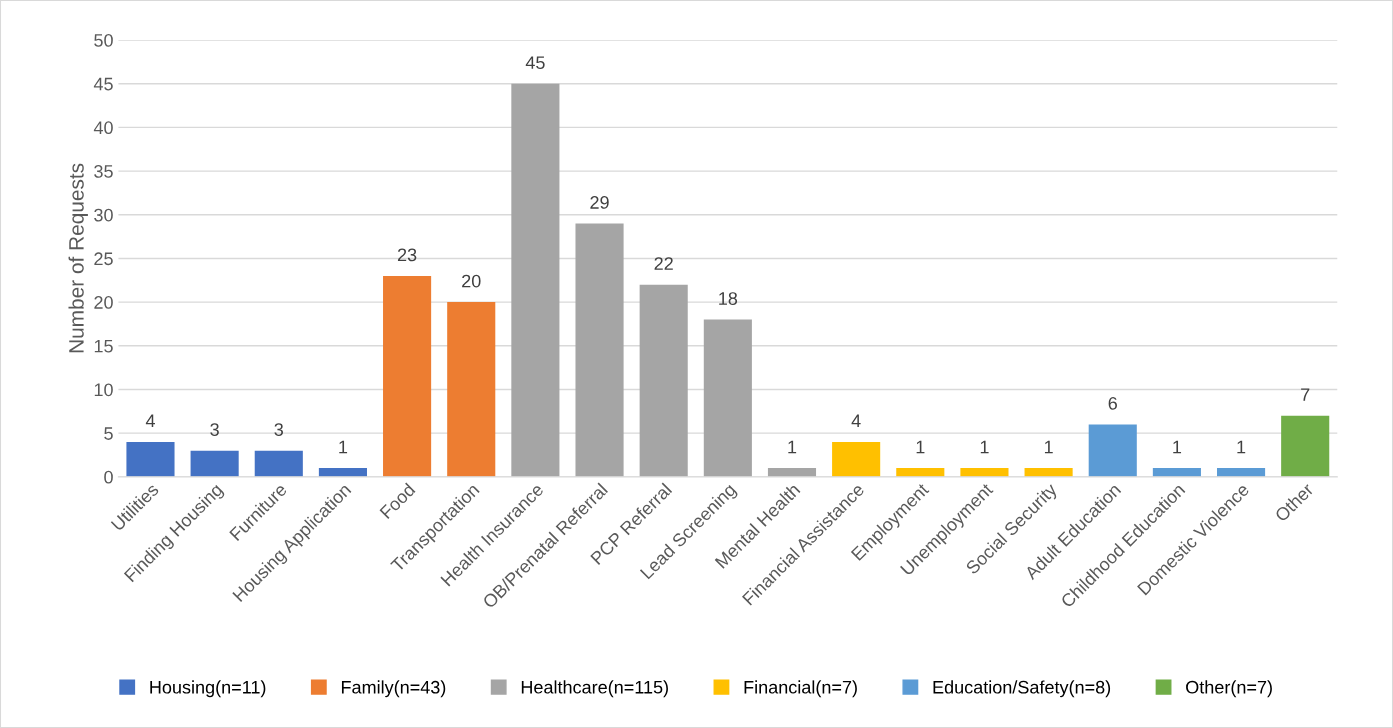 Image resolution: width=1393 pixels, height=728 pixels. Describe the element at coordinates (78, 258) in the screenshot. I see `y-axis-title: Number of Requests` at that location.